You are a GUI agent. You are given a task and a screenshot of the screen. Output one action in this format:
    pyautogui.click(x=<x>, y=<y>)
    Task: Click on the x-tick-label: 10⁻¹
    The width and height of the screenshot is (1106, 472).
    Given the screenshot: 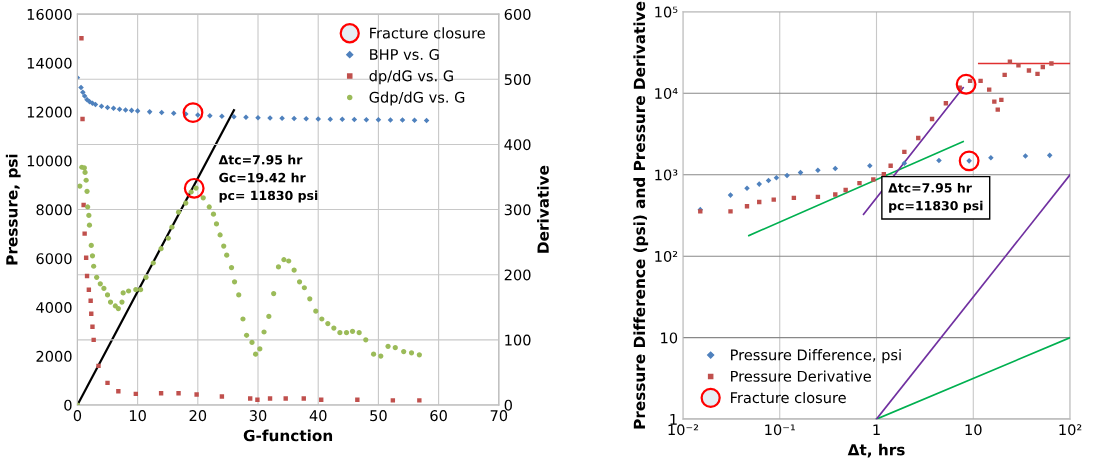 What is the action you would take?
    pyautogui.click(x=780, y=430)
    